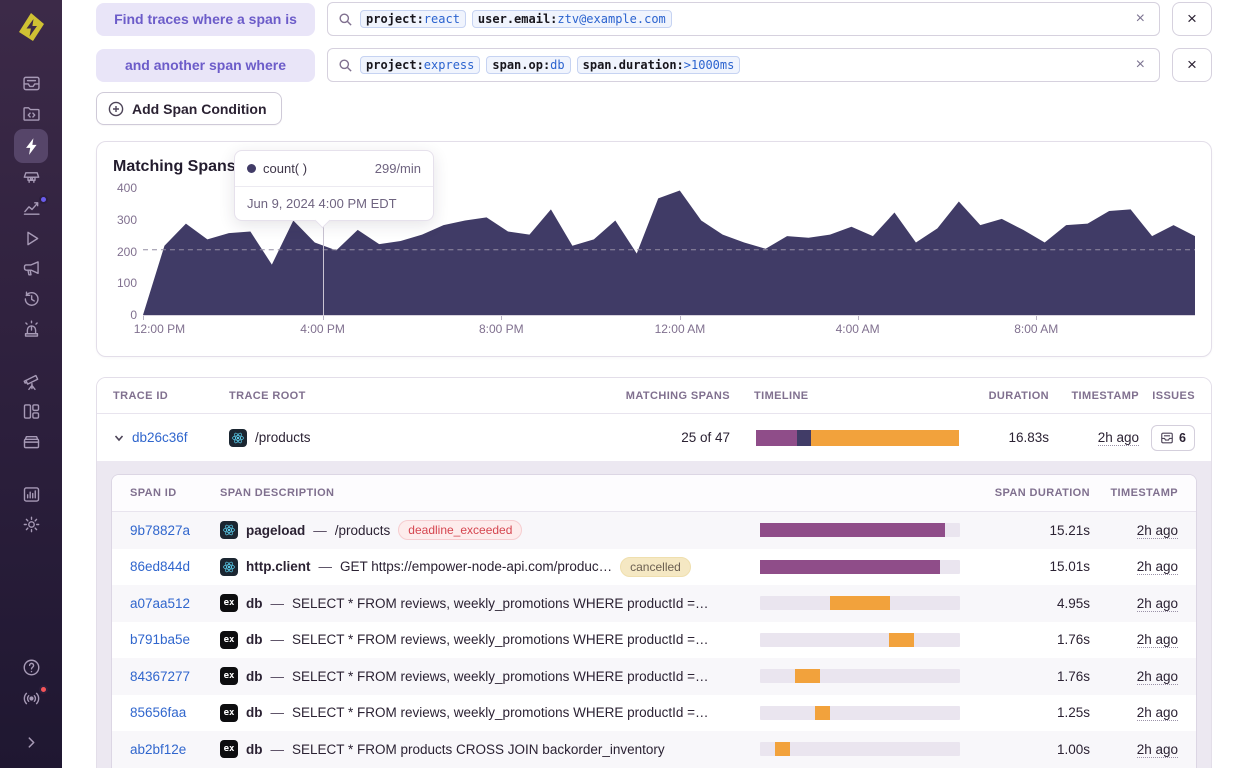 Image resolution: width=1239 pixels, height=768 pixels. Describe the element at coordinates (31, 238) in the screenshot. I see `sidebar-item-replays-play` at that location.